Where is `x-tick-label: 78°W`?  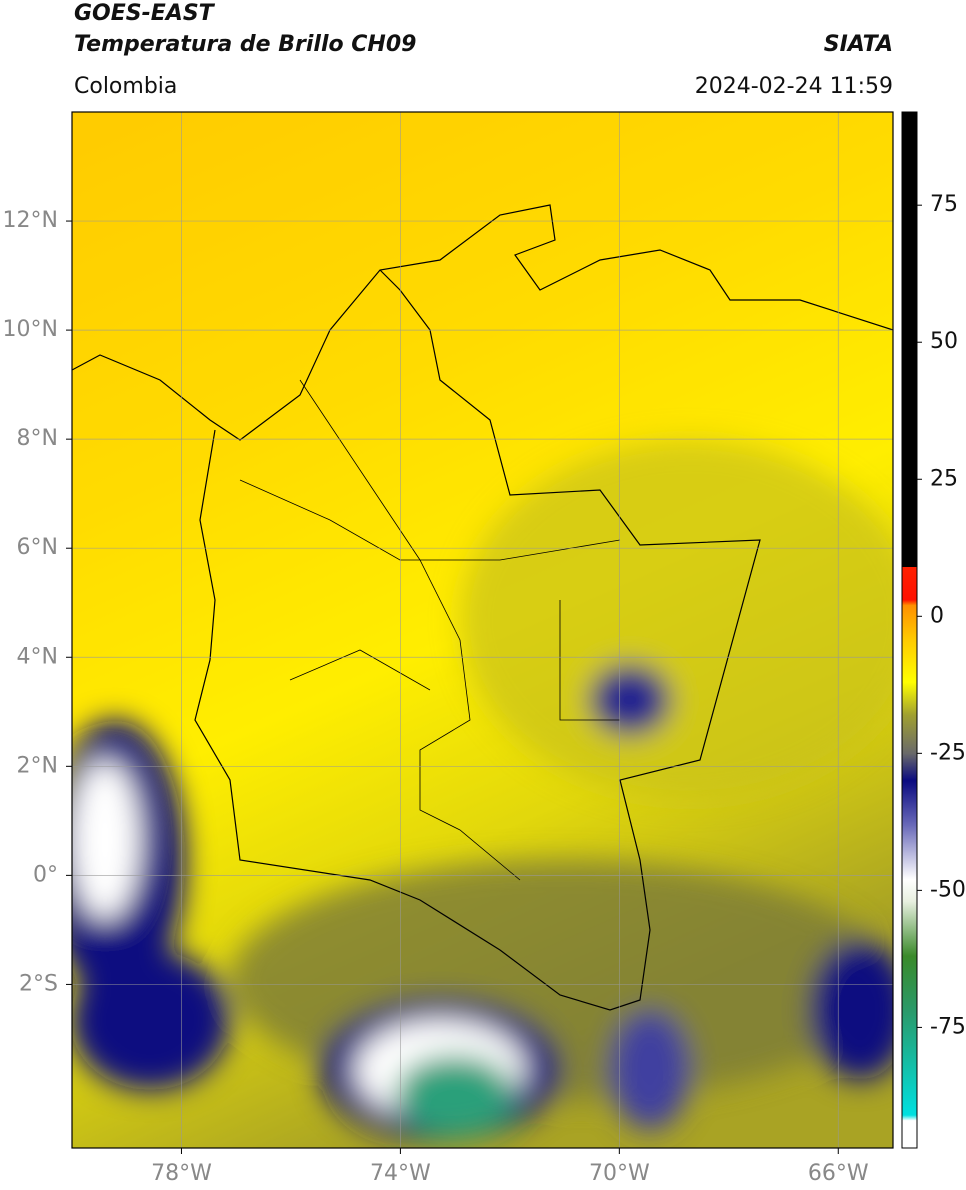
x-tick-label: 78°W is located at coordinates (181, 1173).